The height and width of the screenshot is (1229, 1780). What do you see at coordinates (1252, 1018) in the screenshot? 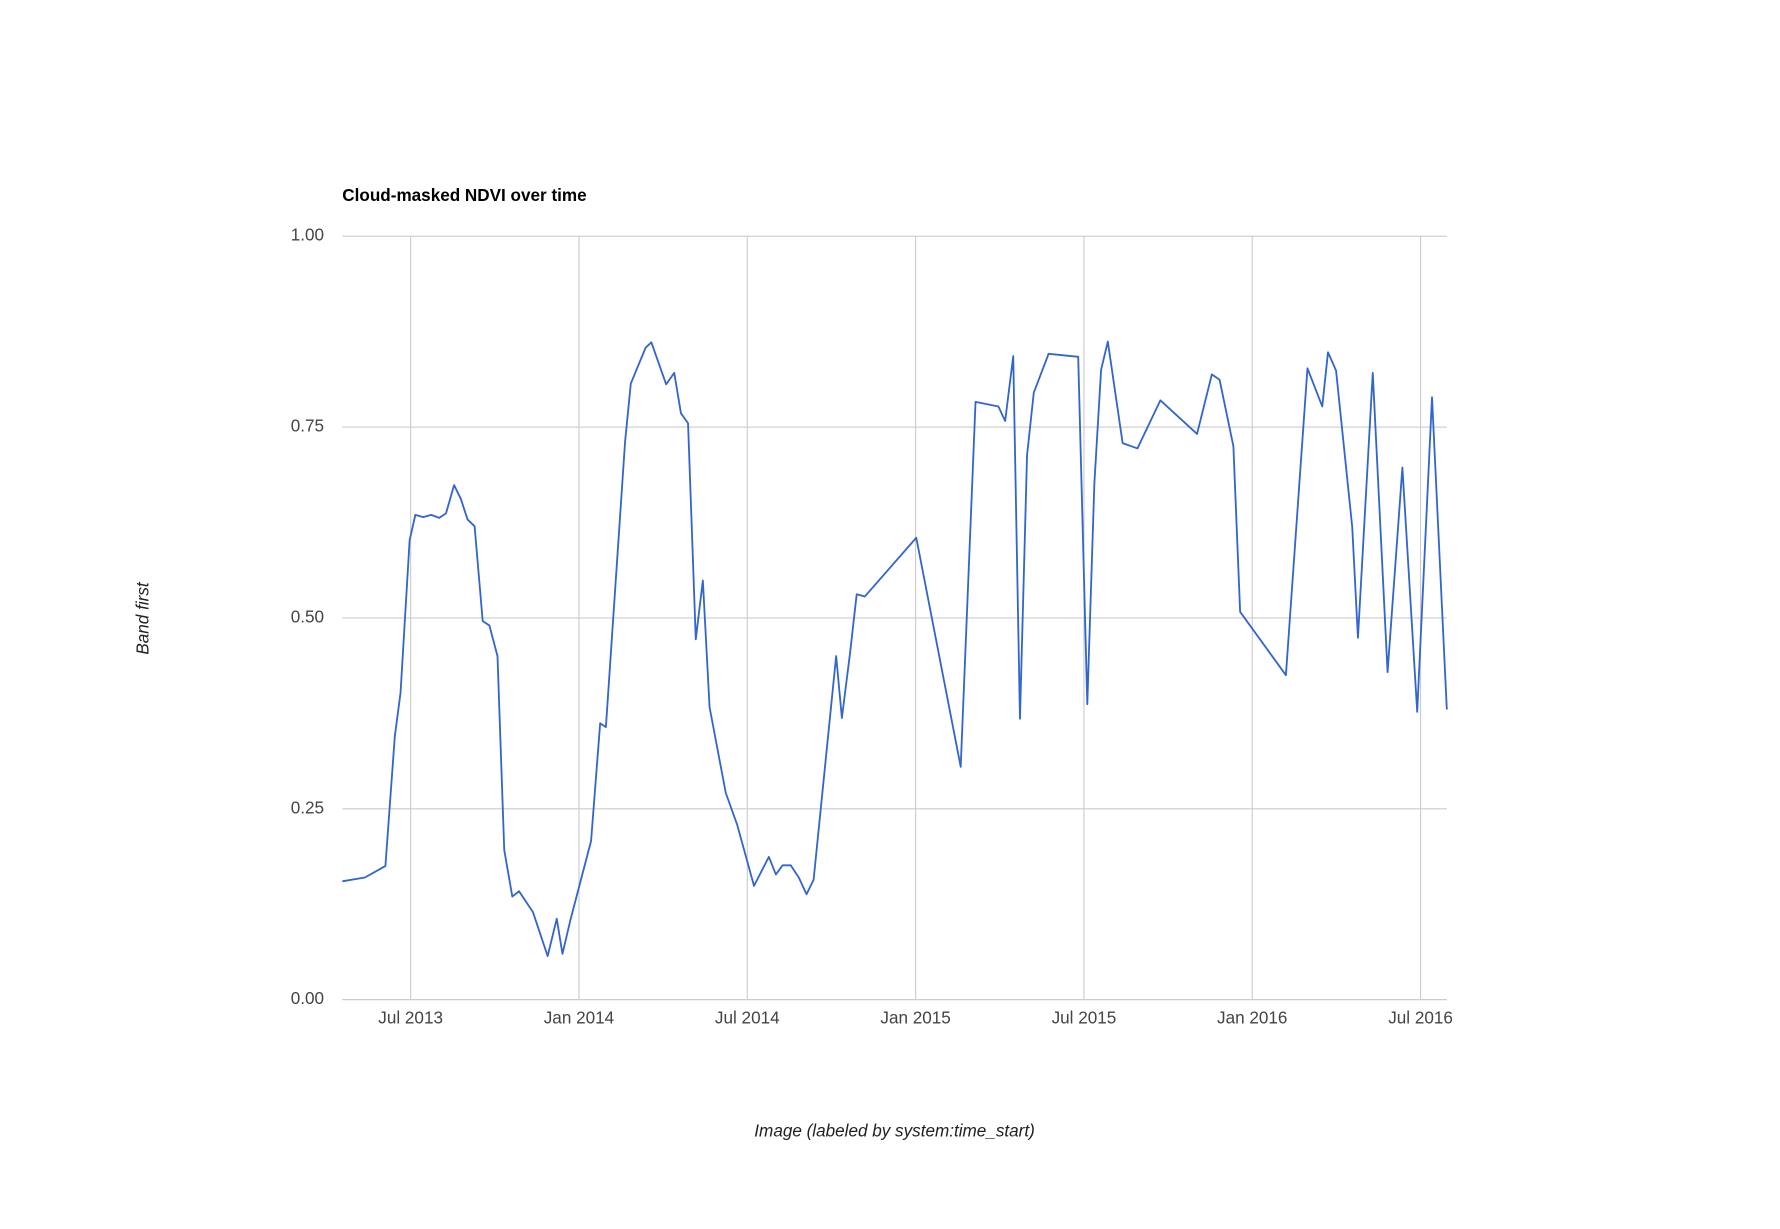
I see `x-tick-label: Jan 2016` at bounding box center [1252, 1018].